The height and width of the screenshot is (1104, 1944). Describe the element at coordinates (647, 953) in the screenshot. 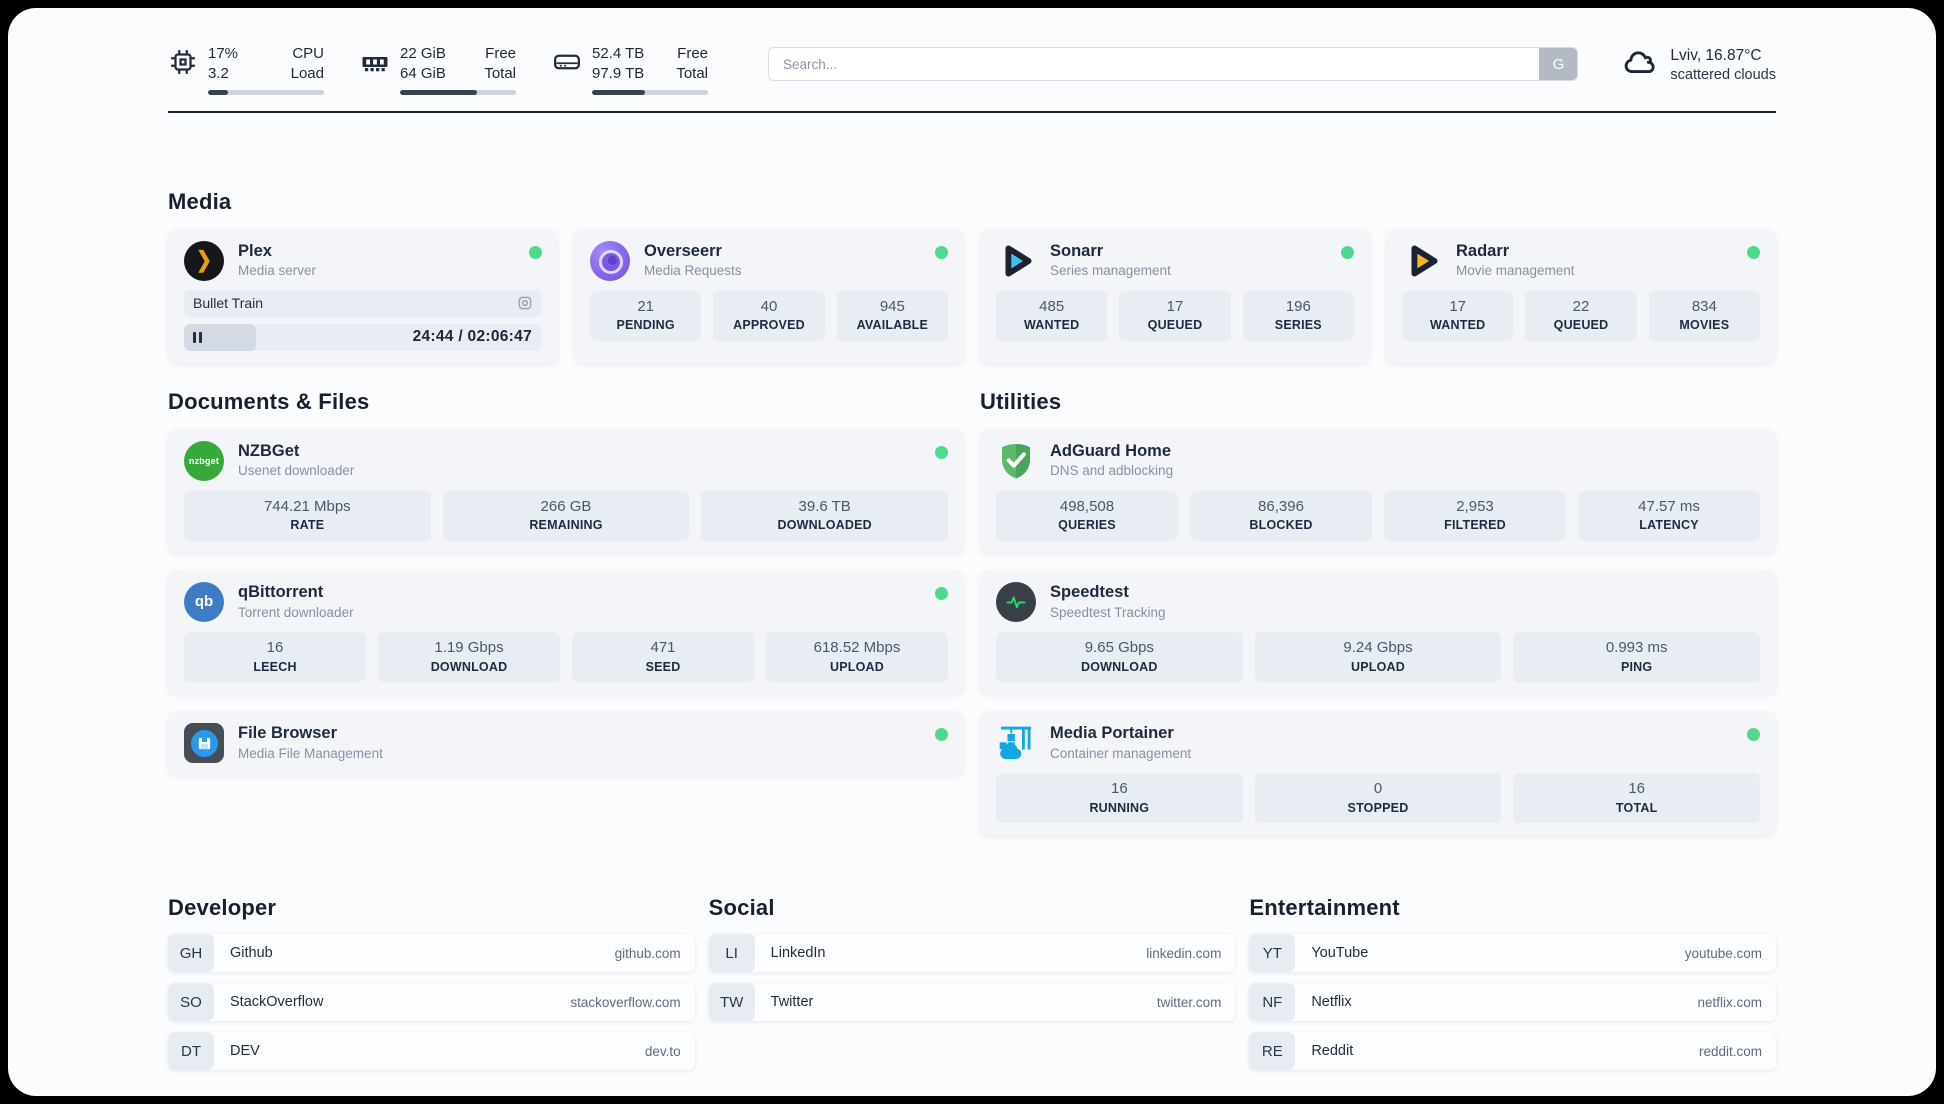

I see `bookmark-url: github.com` at that location.